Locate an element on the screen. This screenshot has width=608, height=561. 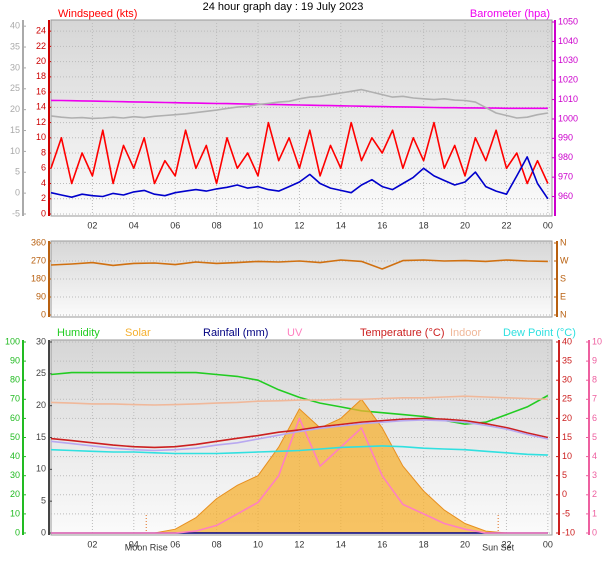
y-tick-label: 18 is located at coordinates (41, 76).